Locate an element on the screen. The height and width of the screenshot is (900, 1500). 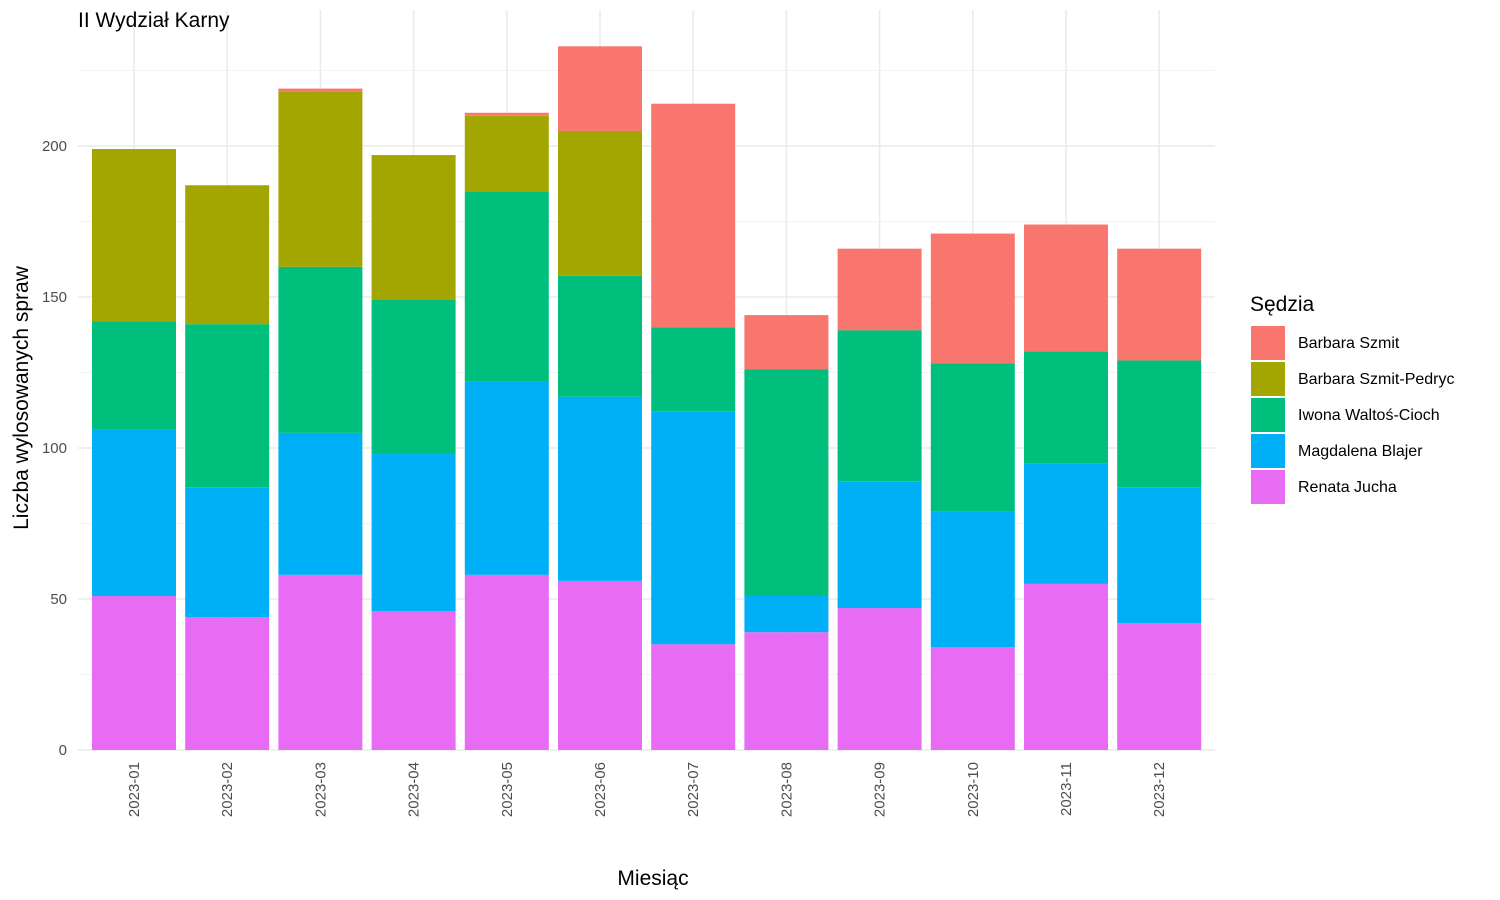
legend-label: Magdalena Blajer is located at coordinates (1360, 451).